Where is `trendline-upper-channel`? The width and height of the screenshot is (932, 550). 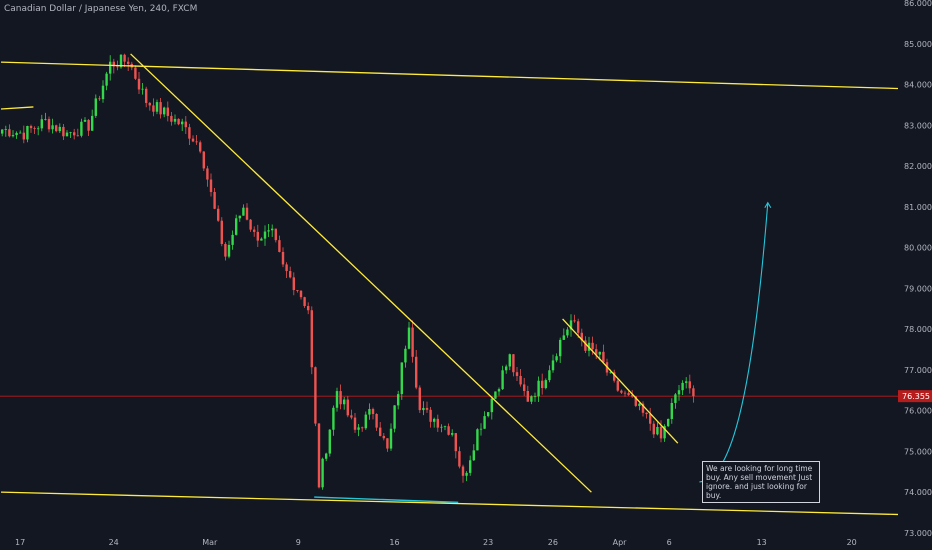
trendline-upper-channel is located at coordinates (451, 75).